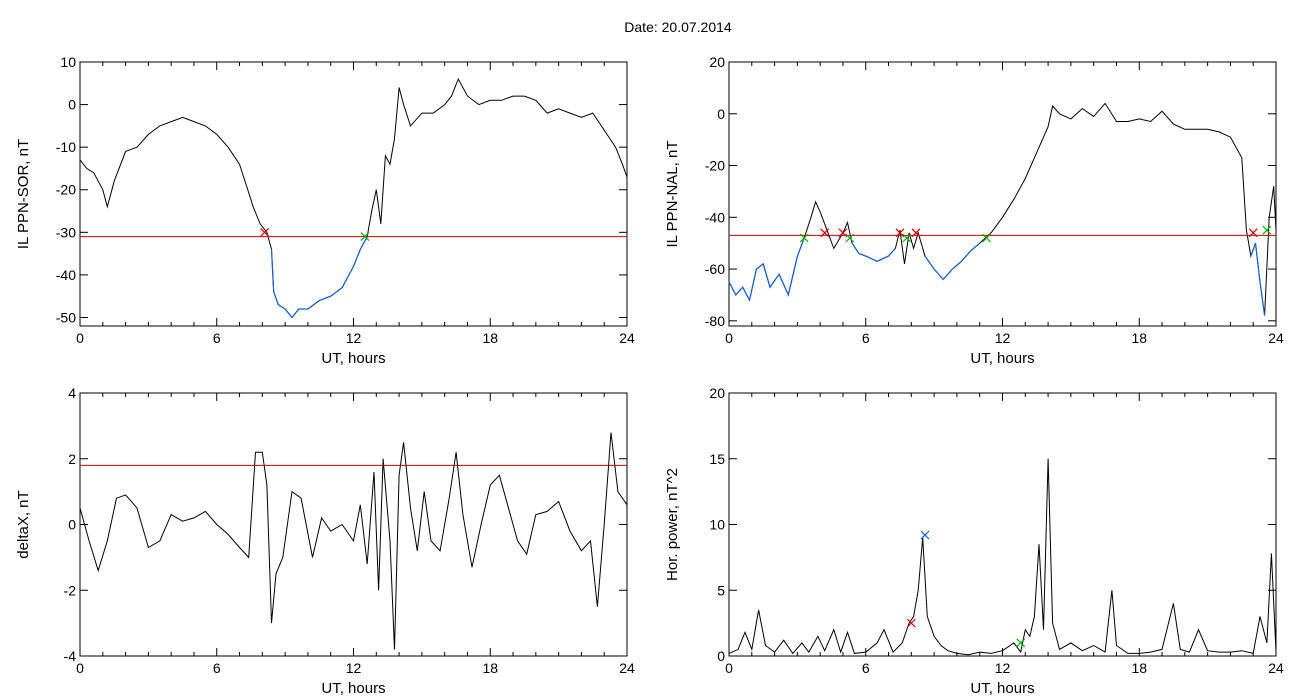 The width and height of the screenshot is (1300, 700). I want to click on figure-title: Date: 20.07.2014, so click(678, 27).